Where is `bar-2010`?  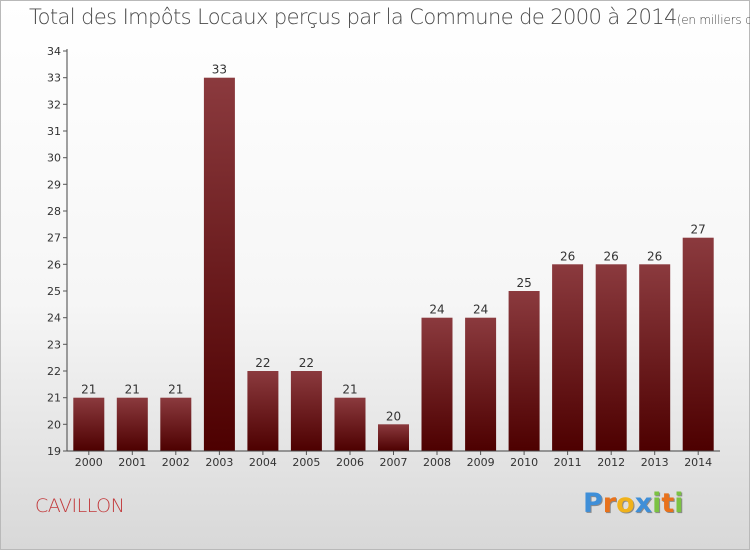 bar-2010 is located at coordinates (524, 371).